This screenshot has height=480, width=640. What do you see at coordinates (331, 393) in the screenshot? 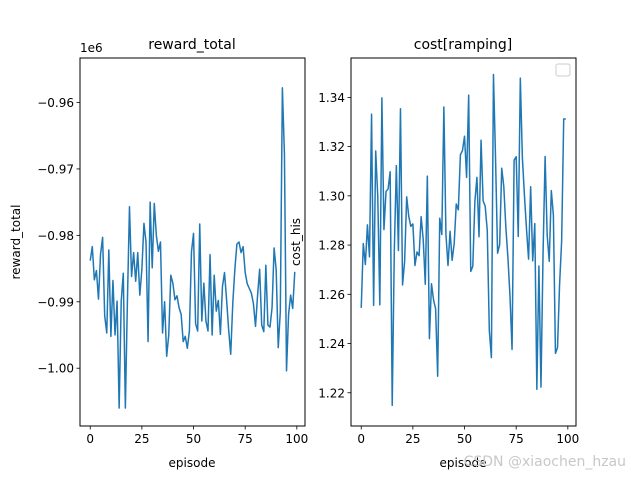
I see `cost-ramping-ytick-label: 1.22` at bounding box center [331, 393].